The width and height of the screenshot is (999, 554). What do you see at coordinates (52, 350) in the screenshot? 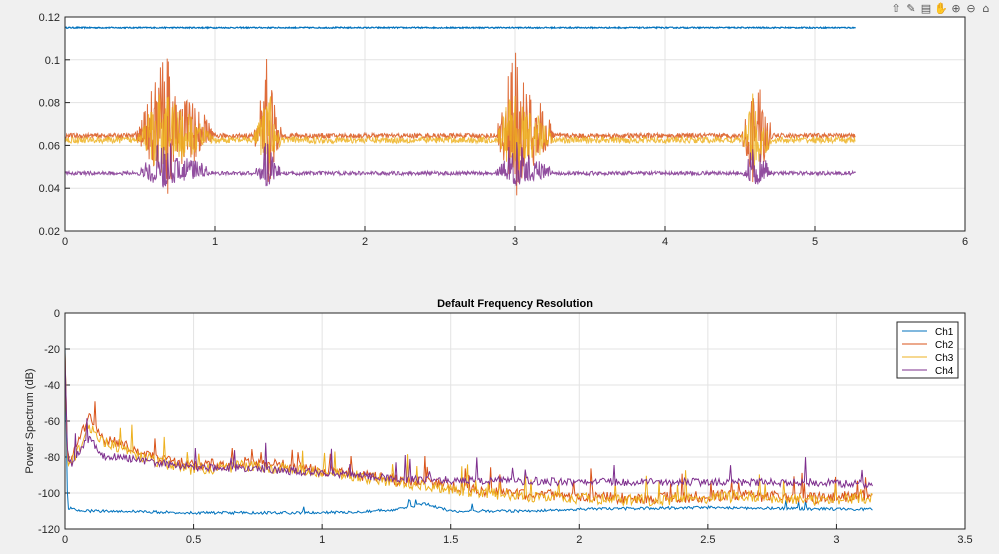
I see `y-tick-label: -20` at bounding box center [52, 350].